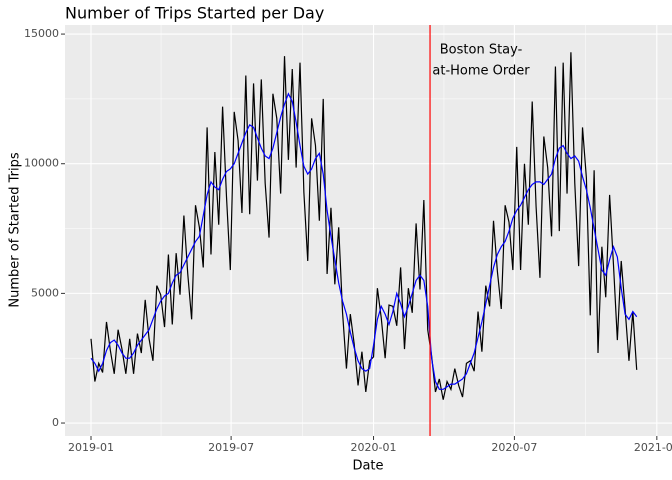  Describe the element at coordinates (653, 447) in the screenshot. I see `x-tick-label: 2021-01` at that location.